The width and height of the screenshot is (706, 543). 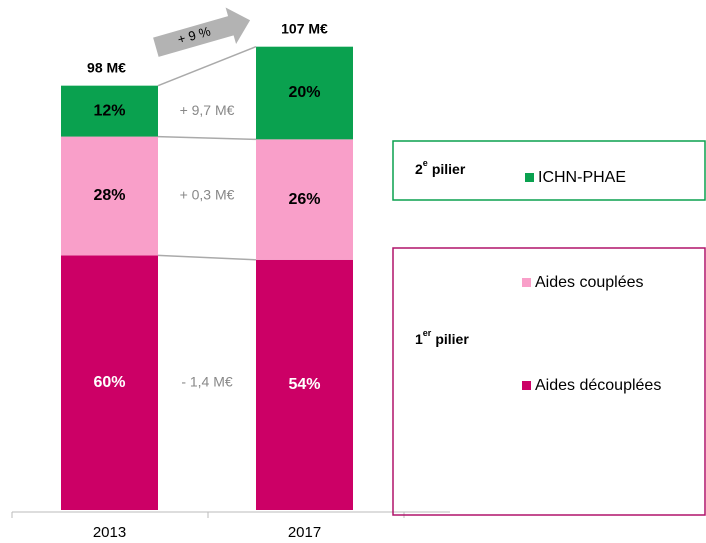 I want to click on pillar-number: 1, so click(x=419, y=339).